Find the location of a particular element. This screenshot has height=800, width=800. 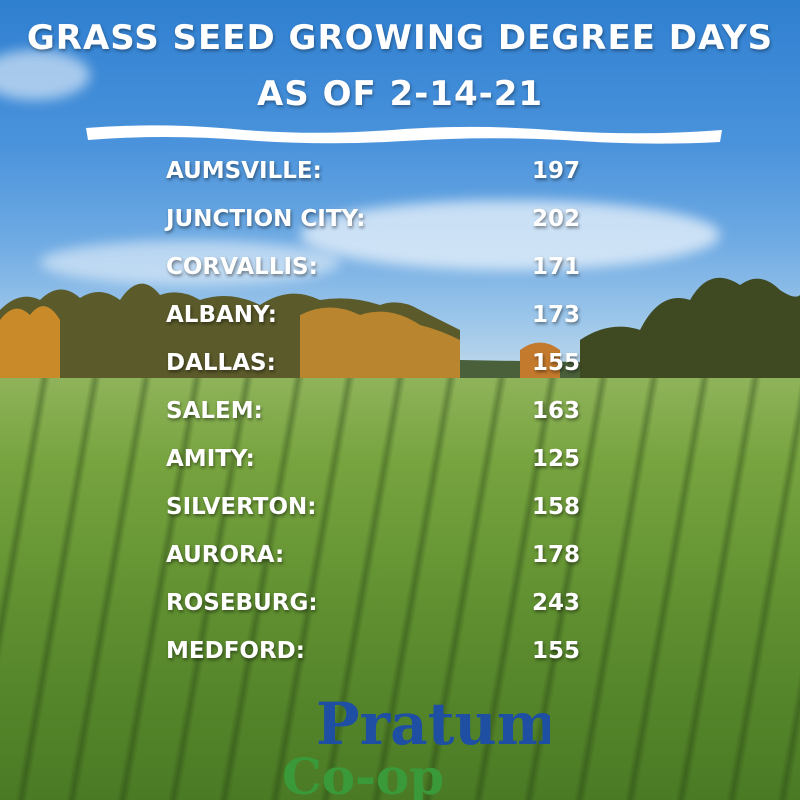

city-label: ROSEBURG: is located at coordinates (242, 603).